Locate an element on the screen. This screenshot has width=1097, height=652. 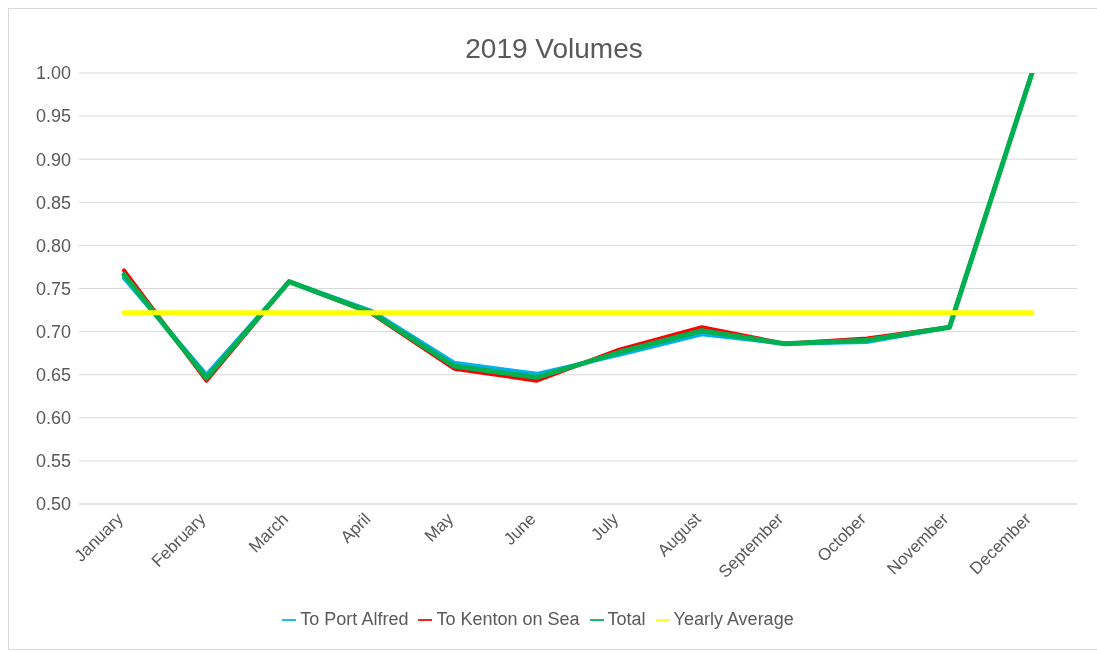
y-tick-label: 0.55 is located at coordinates (53, 461).